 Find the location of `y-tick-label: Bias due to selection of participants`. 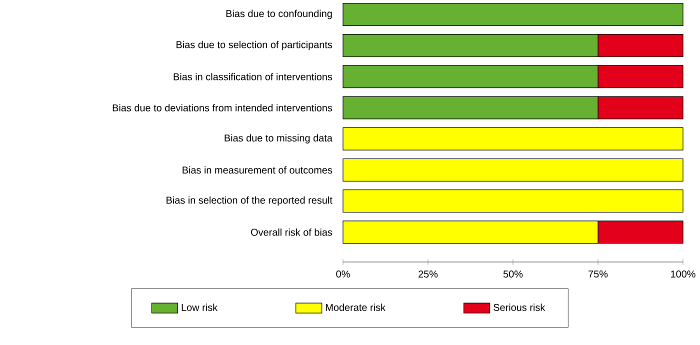

y-tick-label: Bias due to selection of participants is located at coordinates (254, 45).